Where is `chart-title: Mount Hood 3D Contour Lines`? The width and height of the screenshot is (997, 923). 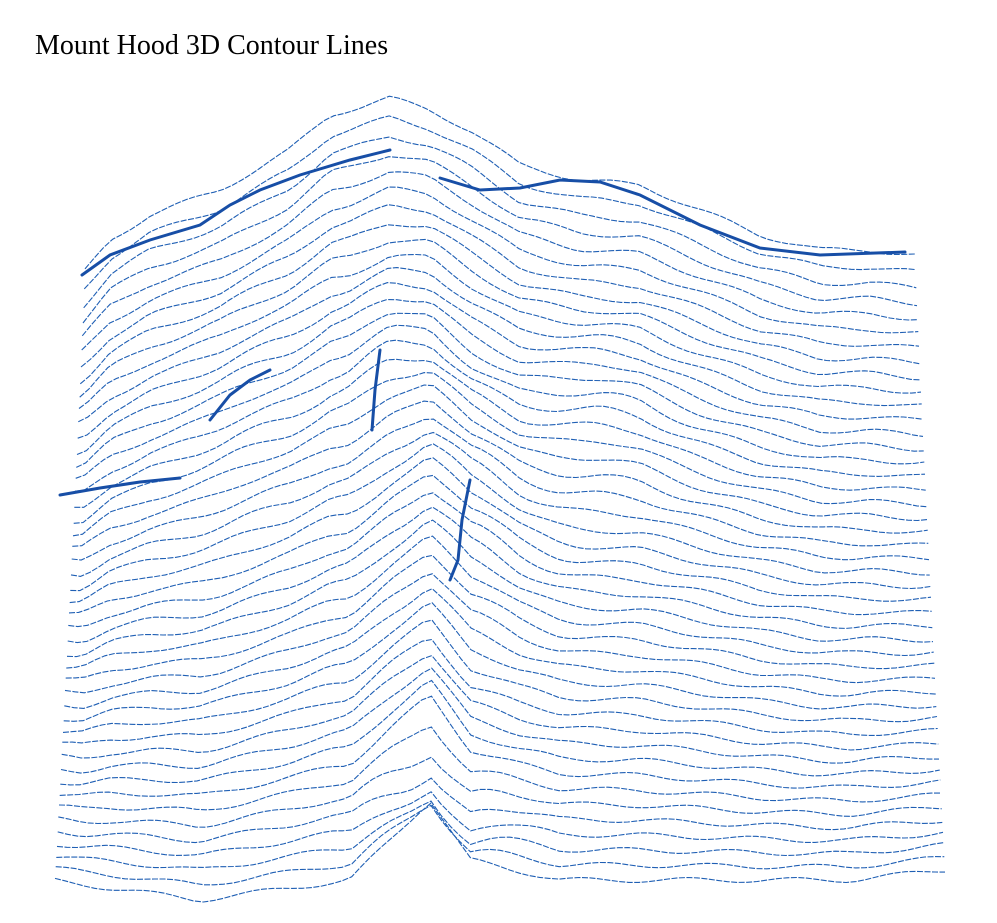
chart-title: Mount Hood 3D Contour Lines is located at coordinates (212, 45).